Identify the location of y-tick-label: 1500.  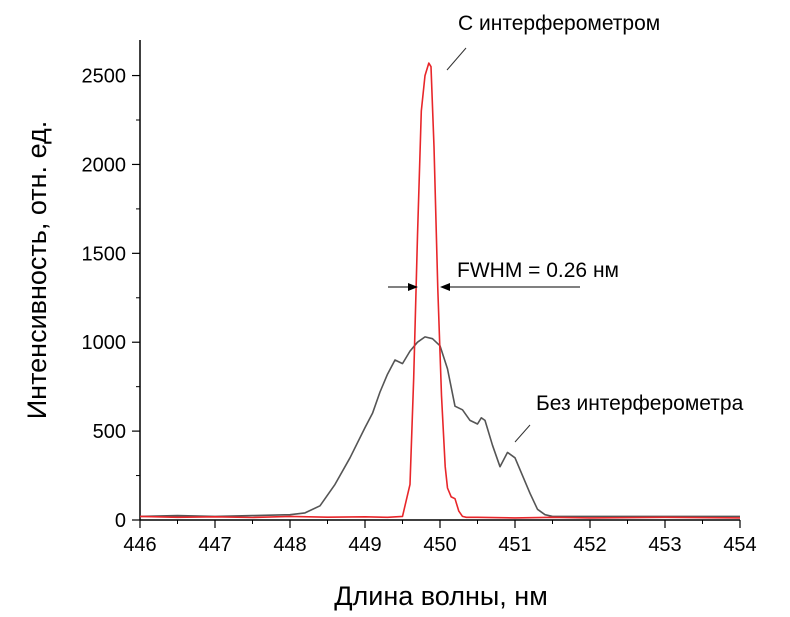
(104, 254).